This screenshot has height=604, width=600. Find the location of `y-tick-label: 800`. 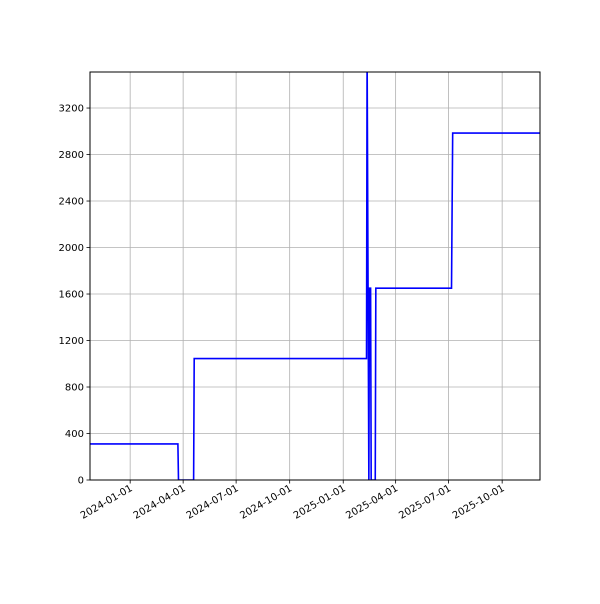

y-tick-label: 800 is located at coordinates (74, 388).